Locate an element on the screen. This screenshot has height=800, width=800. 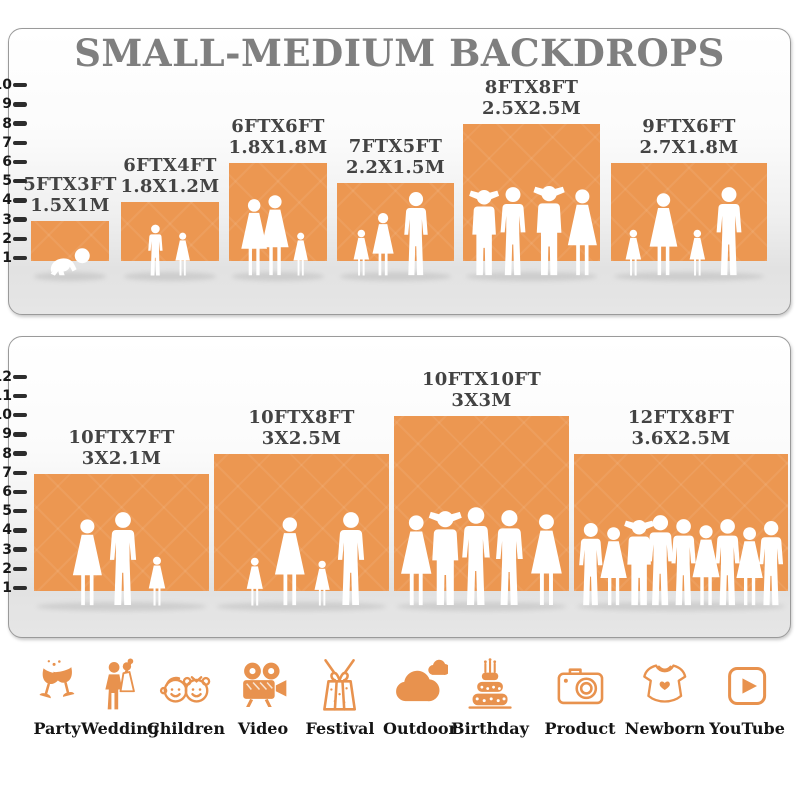
size-feet: 6FTX6FT is located at coordinates (278, 126).